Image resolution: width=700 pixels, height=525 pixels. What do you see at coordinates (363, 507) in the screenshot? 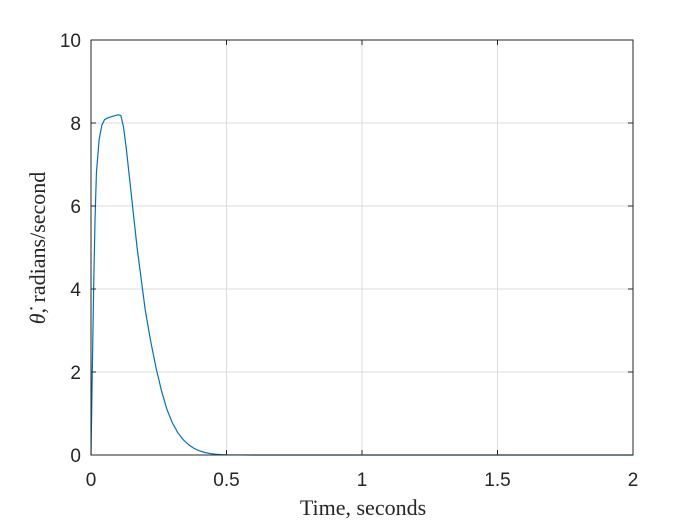
I see `x-axis-label: Time, seconds` at bounding box center [363, 507].